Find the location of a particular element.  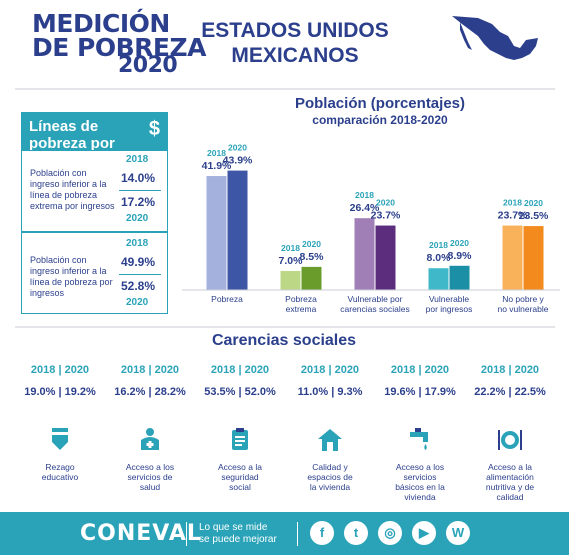

carencia-label-line: social is located at coordinates (240, 487).